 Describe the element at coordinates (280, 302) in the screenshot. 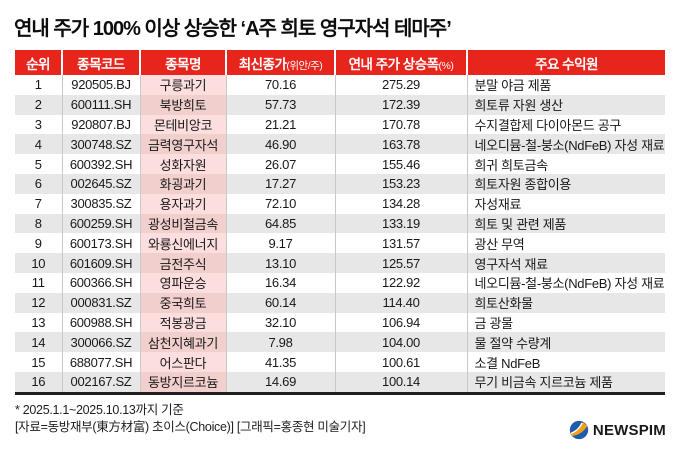

I see `price-cell: 60.14` at that location.